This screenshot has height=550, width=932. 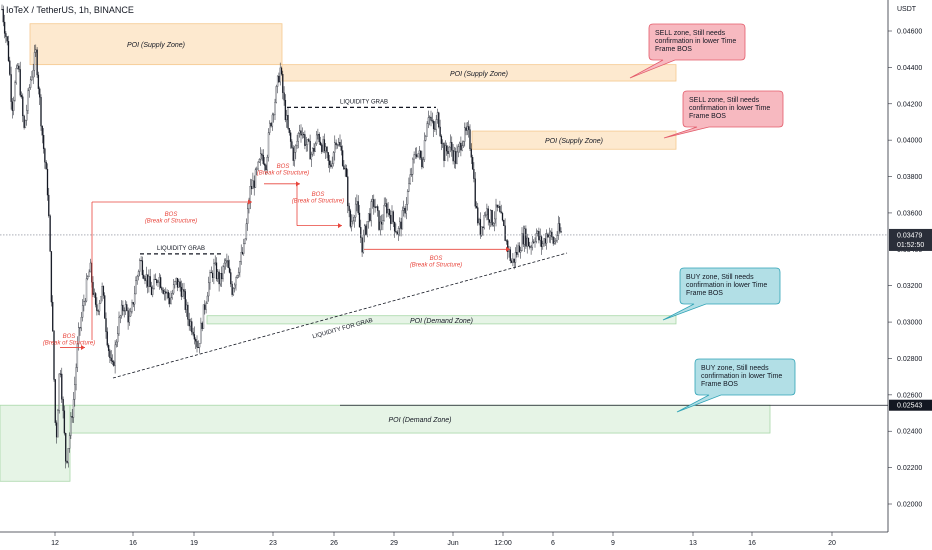 What do you see at coordinates (909, 104) in the screenshot?
I see `price-tick-label: 0.04200` at bounding box center [909, 104].